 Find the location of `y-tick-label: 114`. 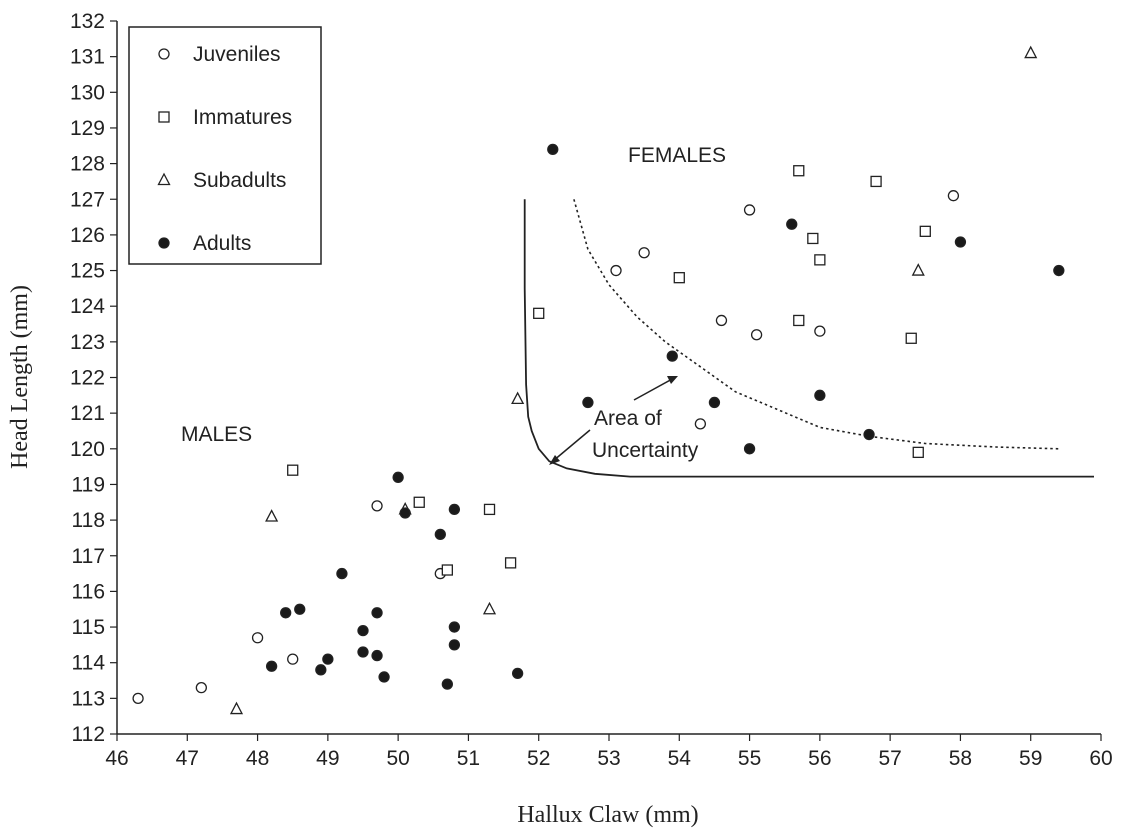

y-tick-label: 114 is located at coordinates (89, 663).